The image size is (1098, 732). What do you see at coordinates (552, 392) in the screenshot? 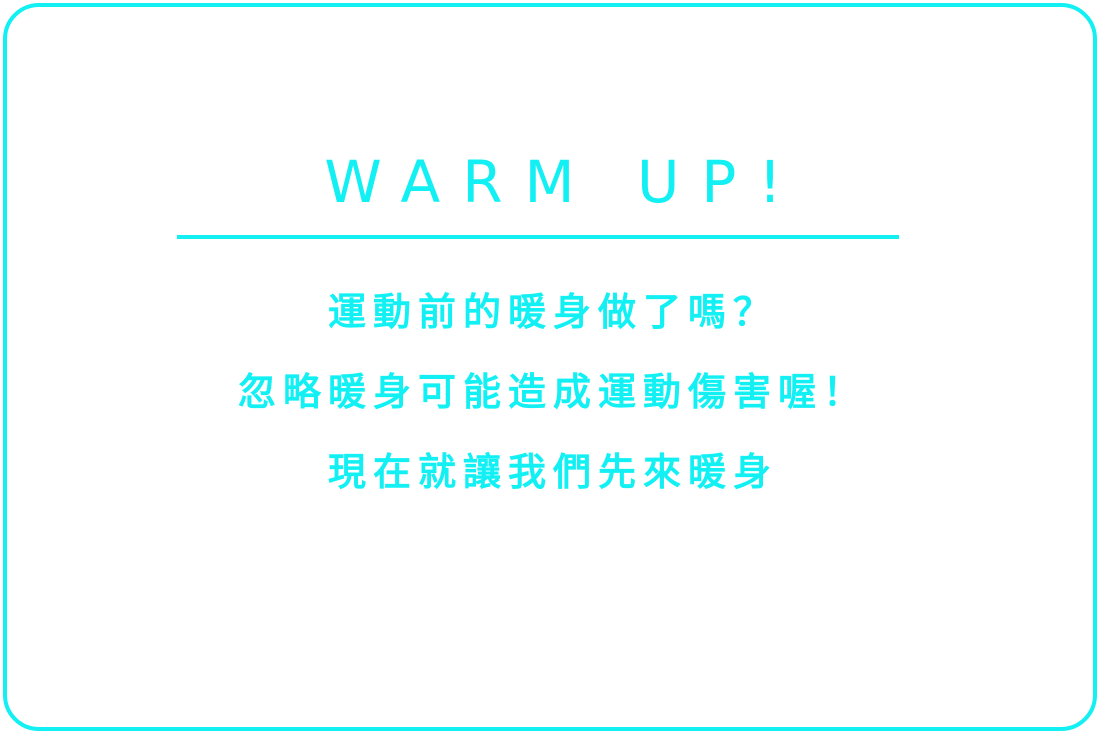
I see `message-line-2: 忽略暖身可能造成運動傷害喔！` at bounding box center [552, 392].